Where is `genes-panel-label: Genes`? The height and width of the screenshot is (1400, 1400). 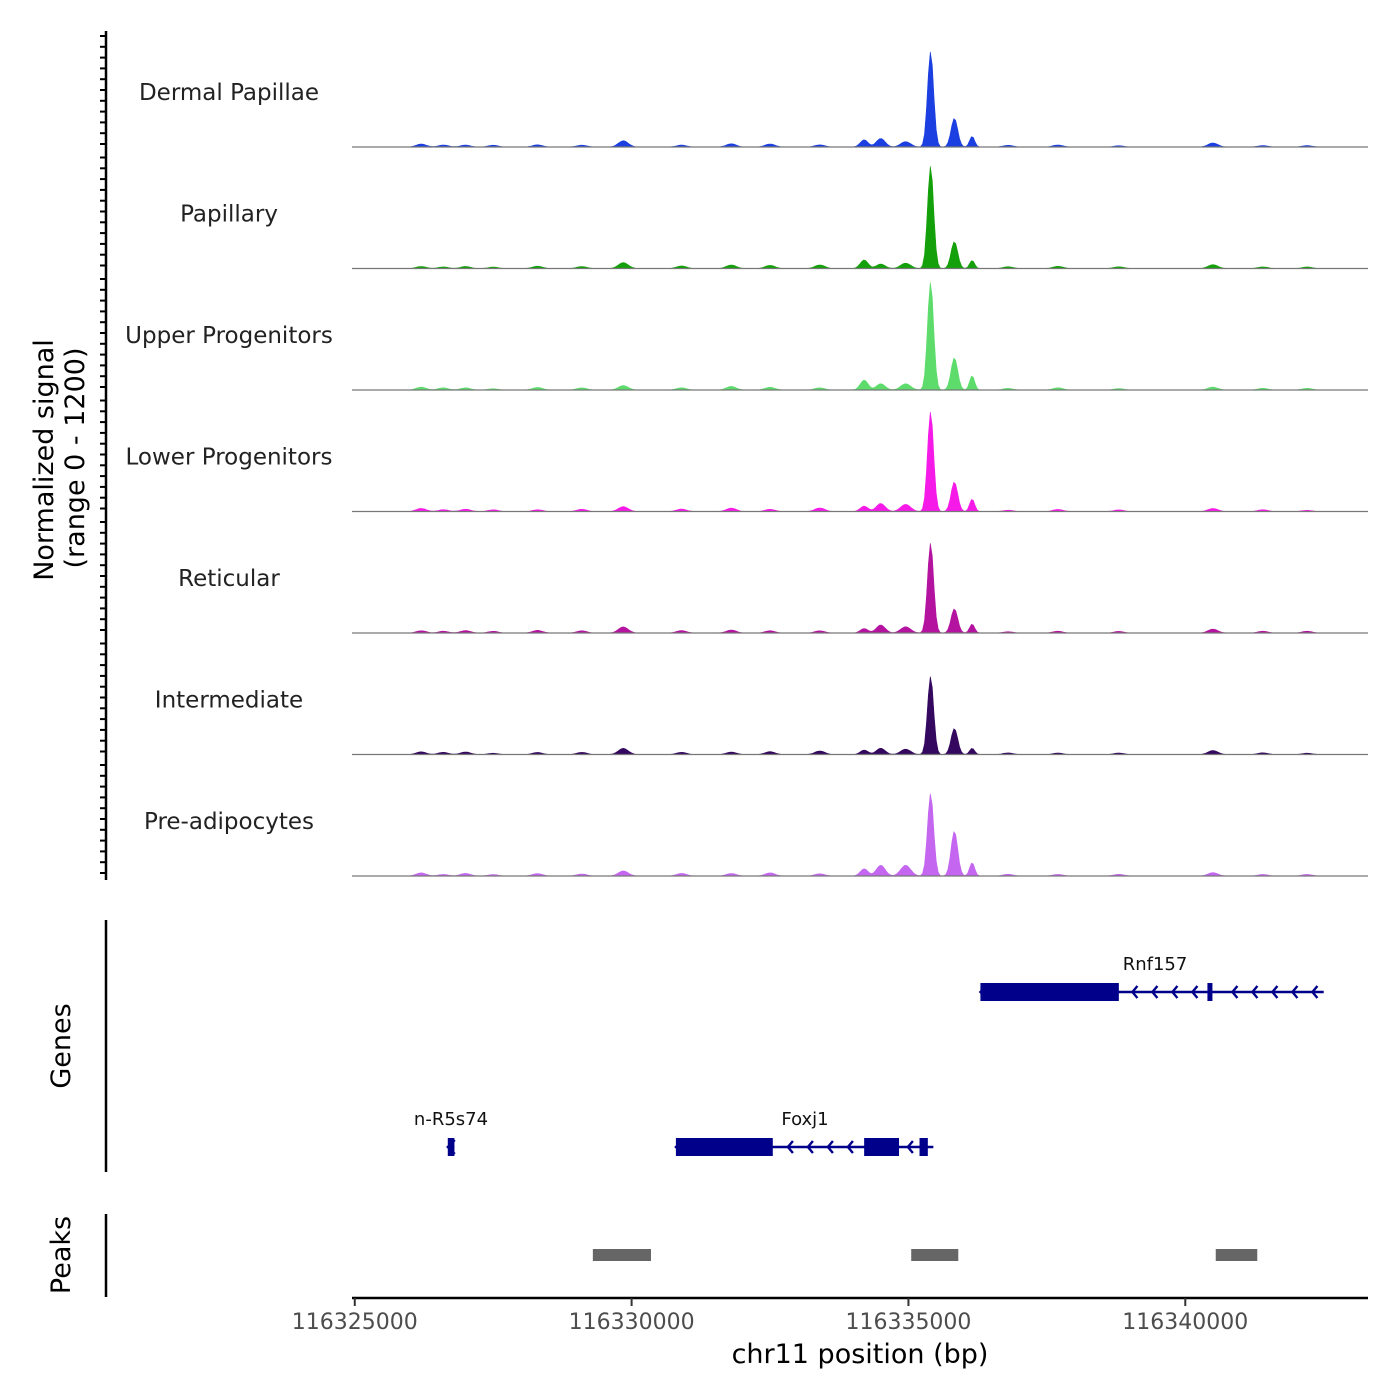 genes-panel-label: Genes is located at coordinates (61, 1045).